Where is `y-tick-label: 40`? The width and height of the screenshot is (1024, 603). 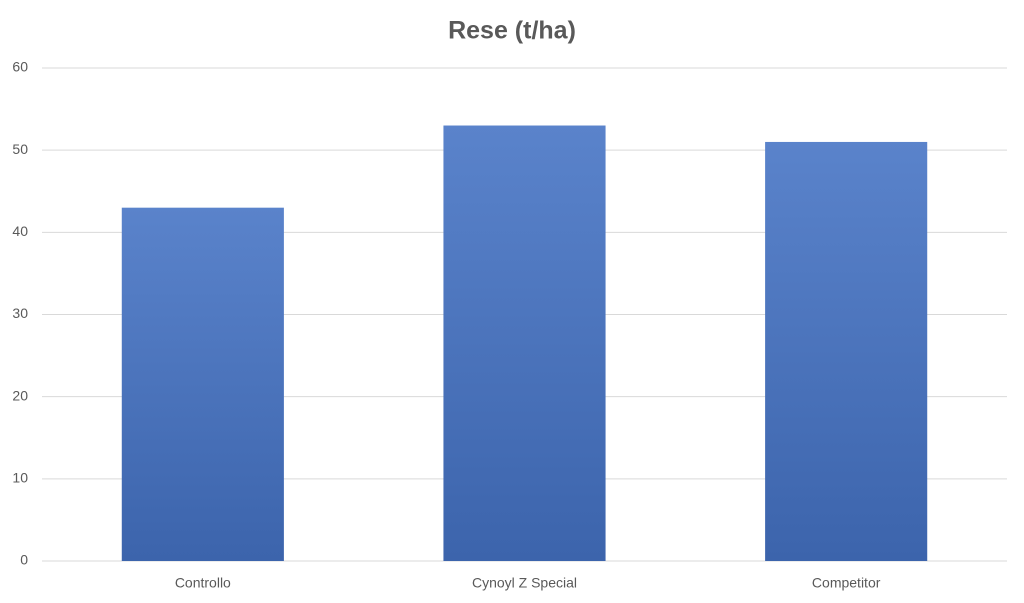
y-tick-label: 40 is located at coordinates (20, 231).